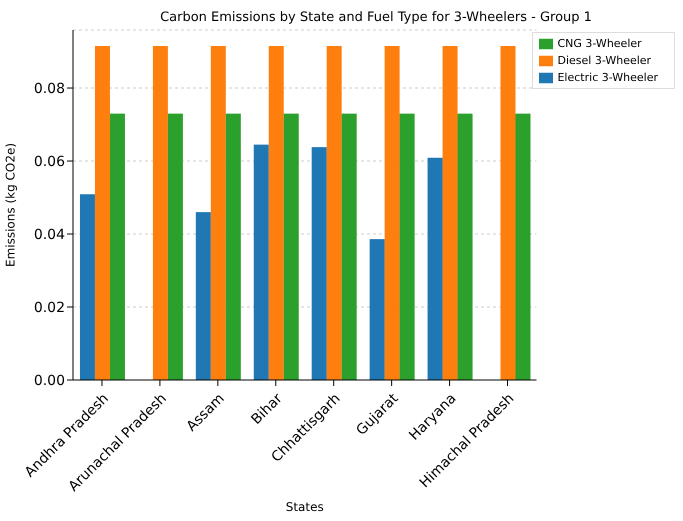  I want to click on x-axis-title: States, so click(305, 507).